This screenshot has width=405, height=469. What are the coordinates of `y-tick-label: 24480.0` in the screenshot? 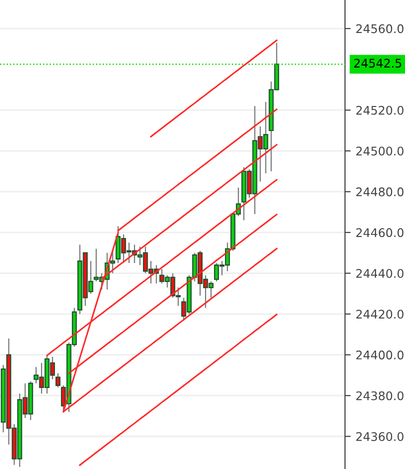 It's located at (380, 191).